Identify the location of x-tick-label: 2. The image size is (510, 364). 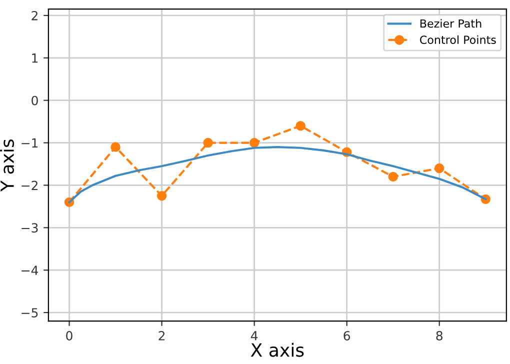
(161, 335).